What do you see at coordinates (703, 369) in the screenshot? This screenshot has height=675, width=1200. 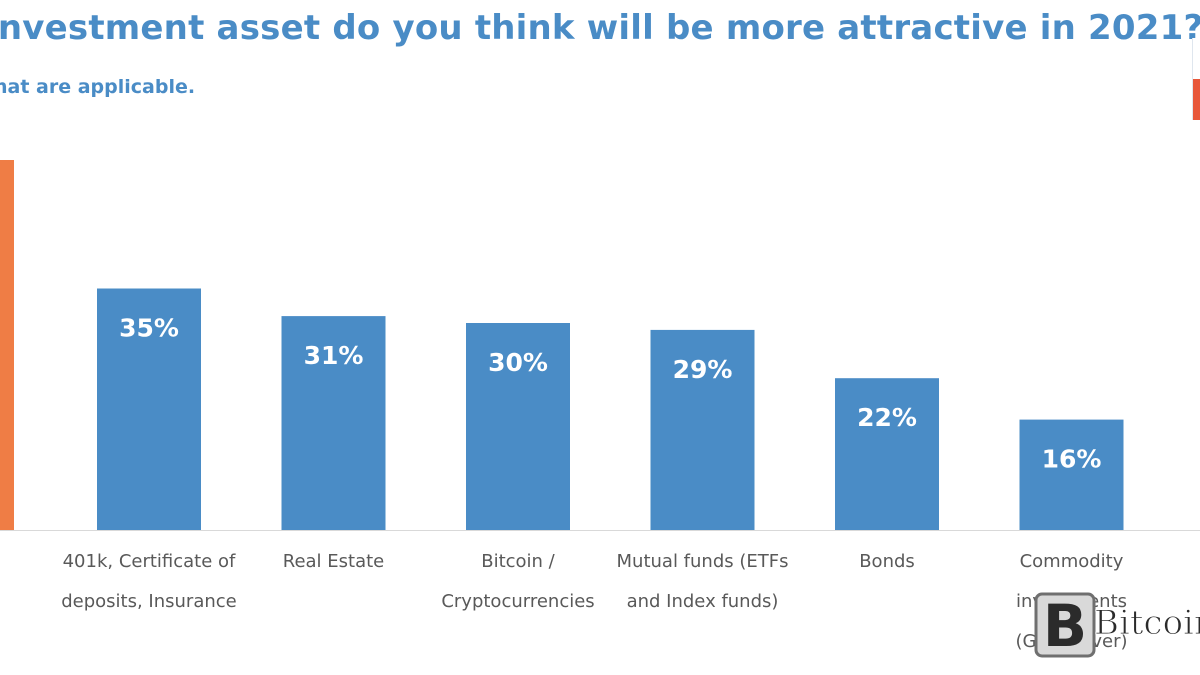 I see `bar-value-label: 29%` at bounding box center [703, 369].